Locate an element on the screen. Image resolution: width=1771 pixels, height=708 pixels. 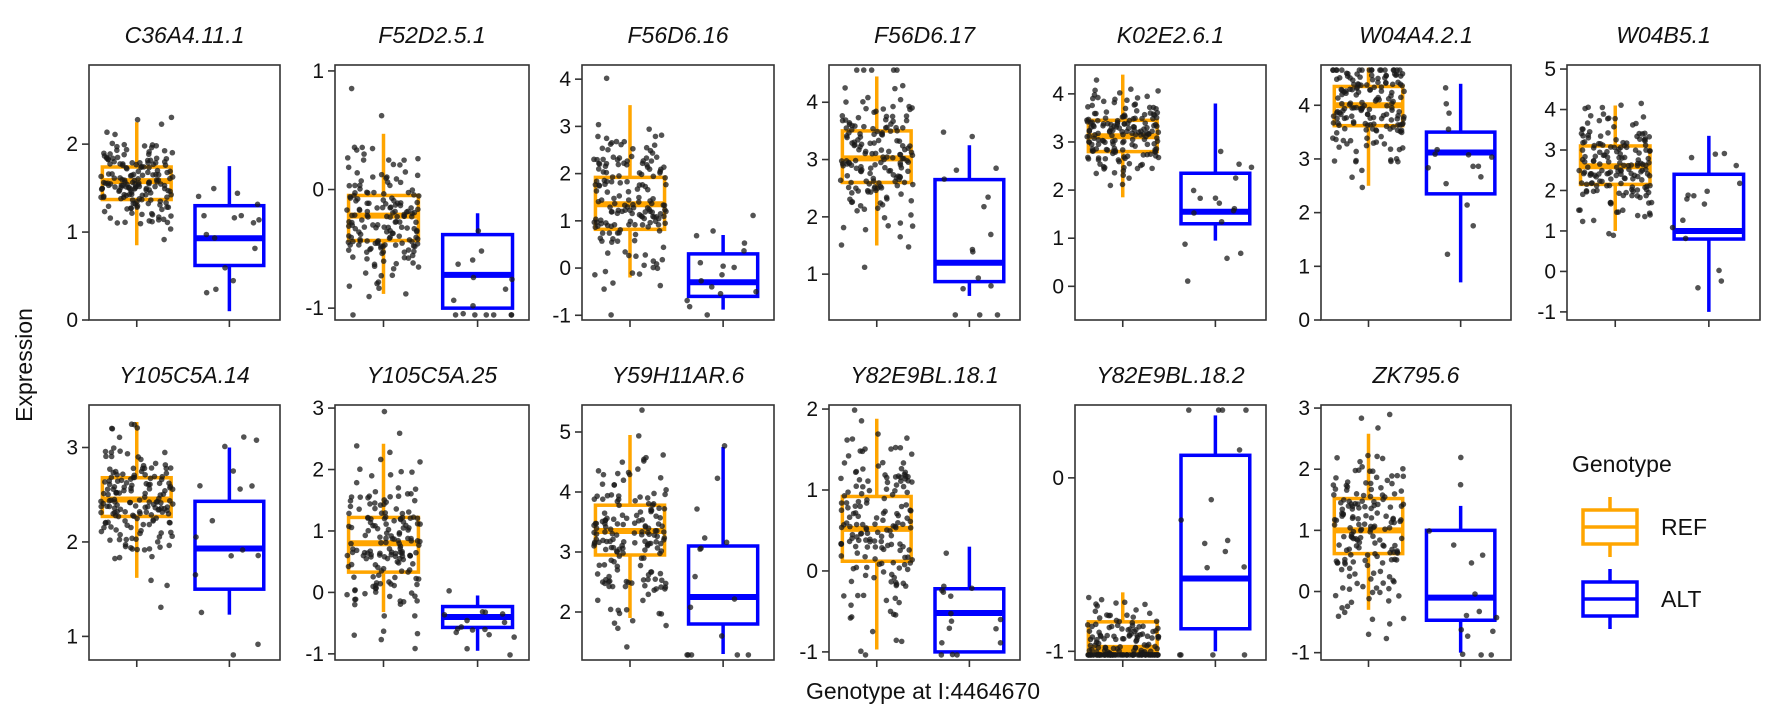
panel-frame is located at coordinates (924, 192).